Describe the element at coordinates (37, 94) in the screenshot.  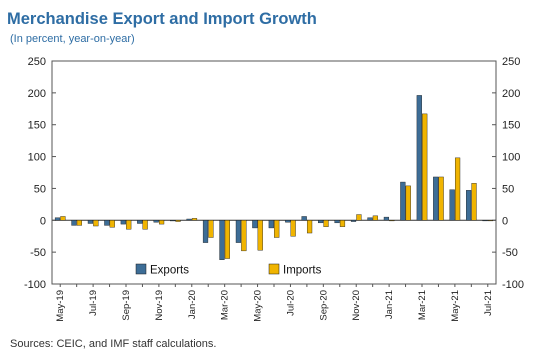
I see `y-tick-label-left: 200` at that location.